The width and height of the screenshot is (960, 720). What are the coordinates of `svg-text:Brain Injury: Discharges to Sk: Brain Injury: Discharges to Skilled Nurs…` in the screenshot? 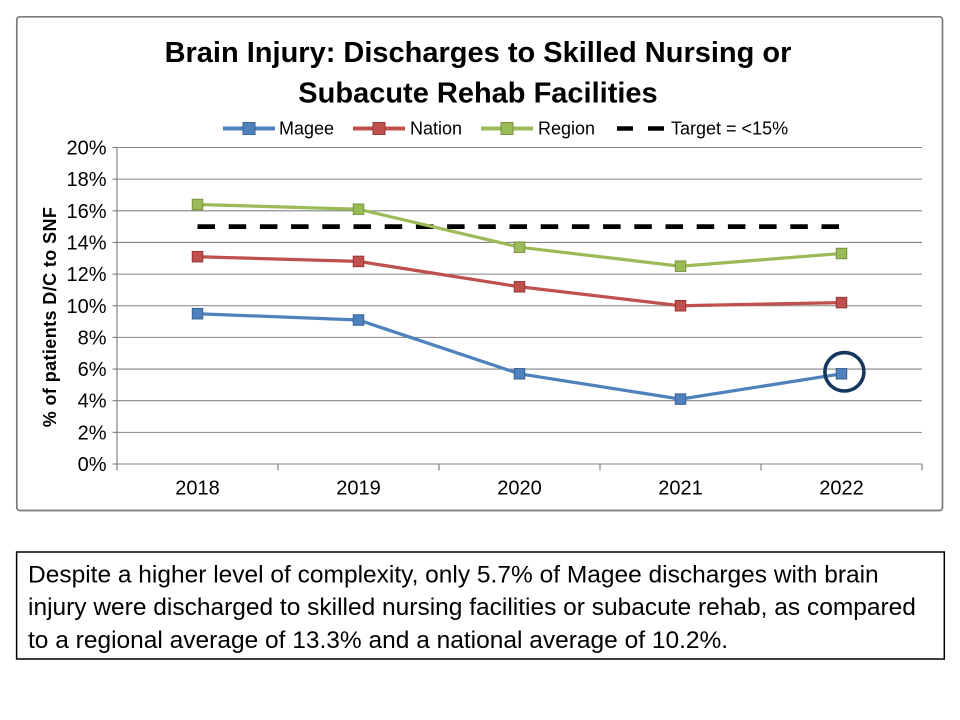 It's located at (478, 53).